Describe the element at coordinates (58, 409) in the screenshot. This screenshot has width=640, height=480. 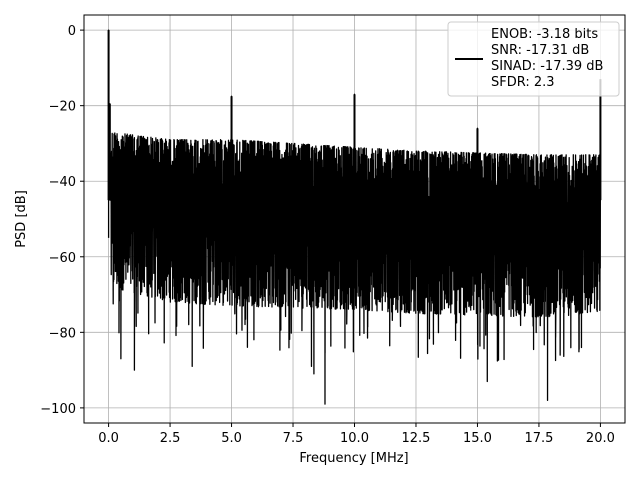
I see `y-tick-label: −100` at that location.